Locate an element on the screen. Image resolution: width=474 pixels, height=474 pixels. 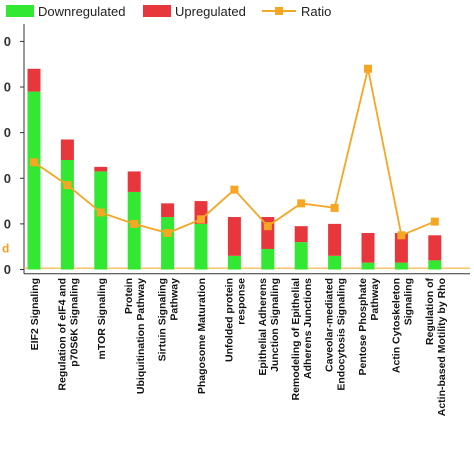
category-label: Unfolded proteinresponse is located at coordinates (235, 320).